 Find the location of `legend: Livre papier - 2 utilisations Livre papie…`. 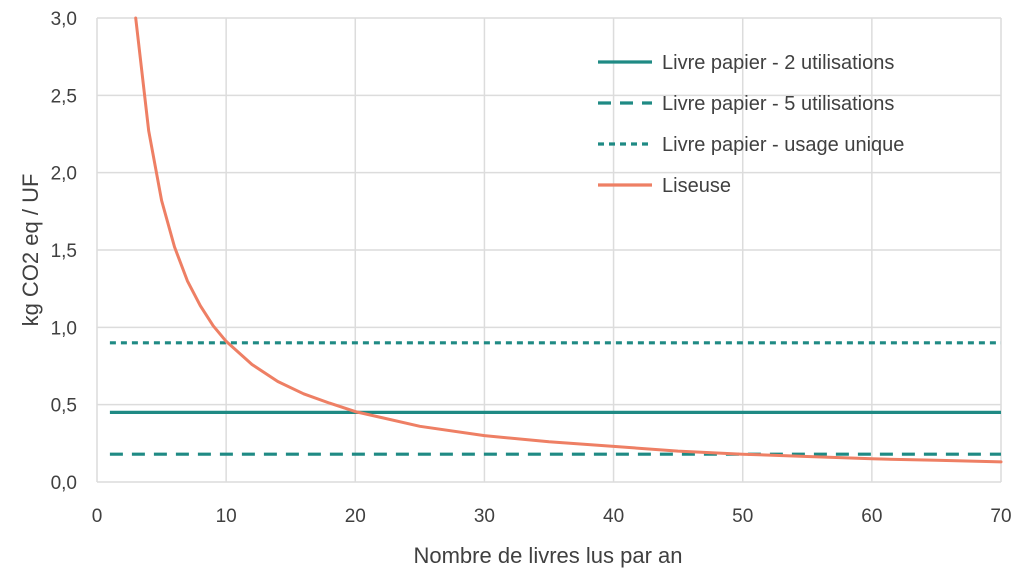

legend: Livre papier - 2 utilisations Livre papie… is located at coordinates (751, 124).